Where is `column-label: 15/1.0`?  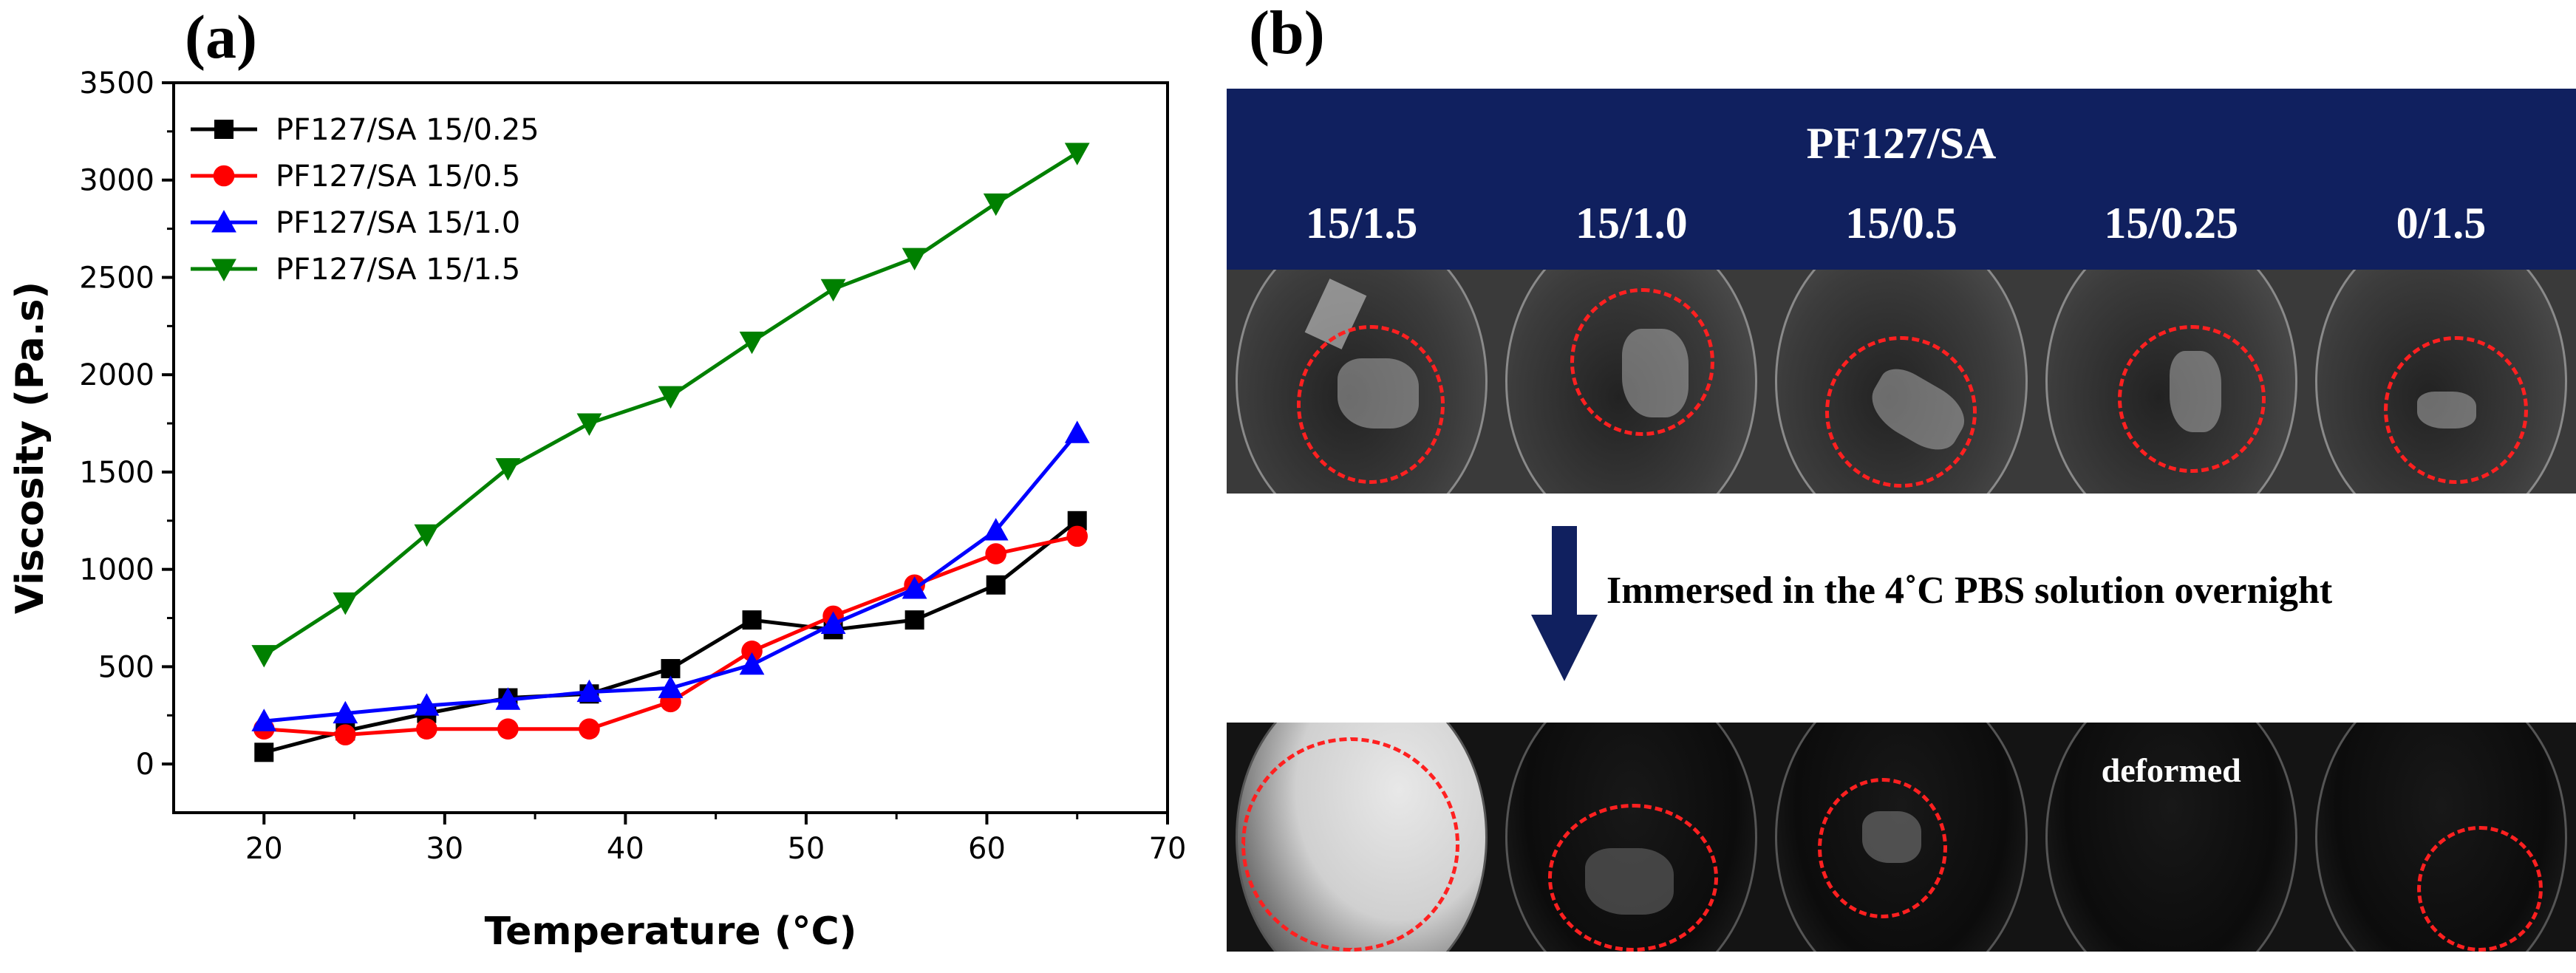 column-label: 15/1.0 is located at coordinates (1631, 223).